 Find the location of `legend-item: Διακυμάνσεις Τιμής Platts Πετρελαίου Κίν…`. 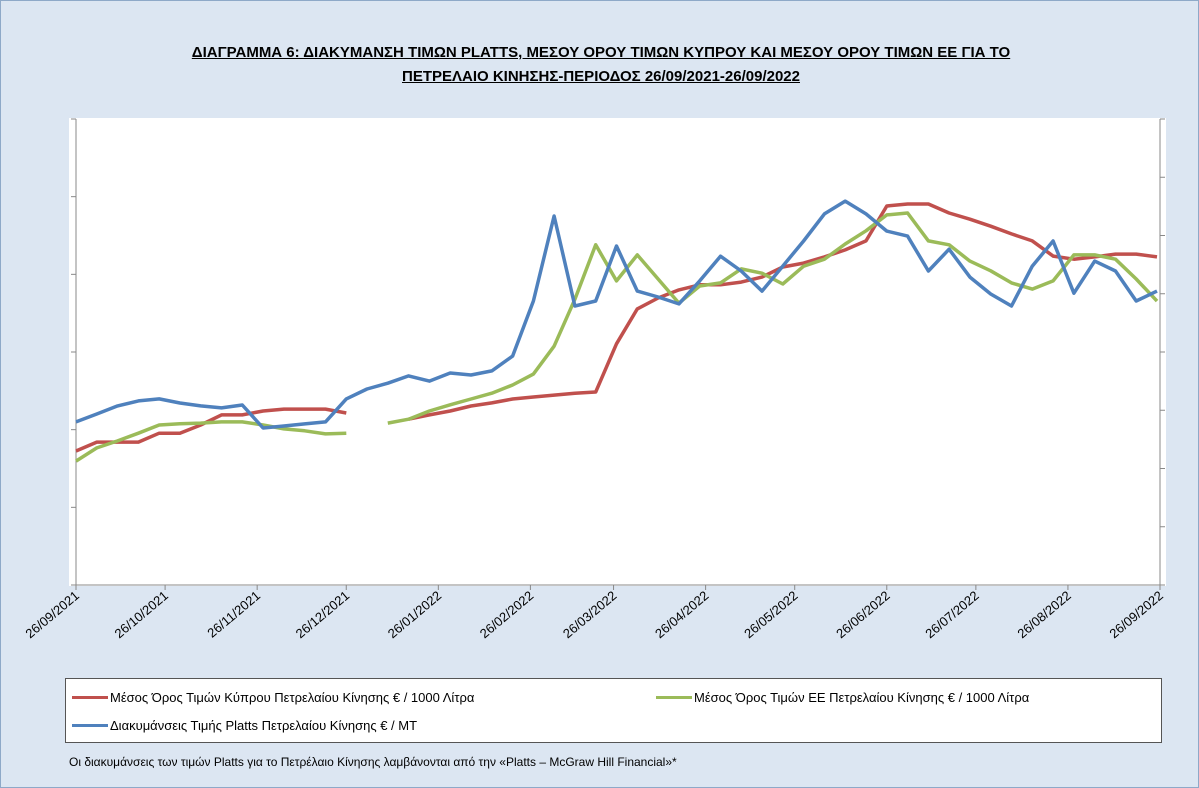

legend-item: Διακυμάνσεις Τιμής Platts Πετρελαίου Κίν… is located at coordinates (244, 725).